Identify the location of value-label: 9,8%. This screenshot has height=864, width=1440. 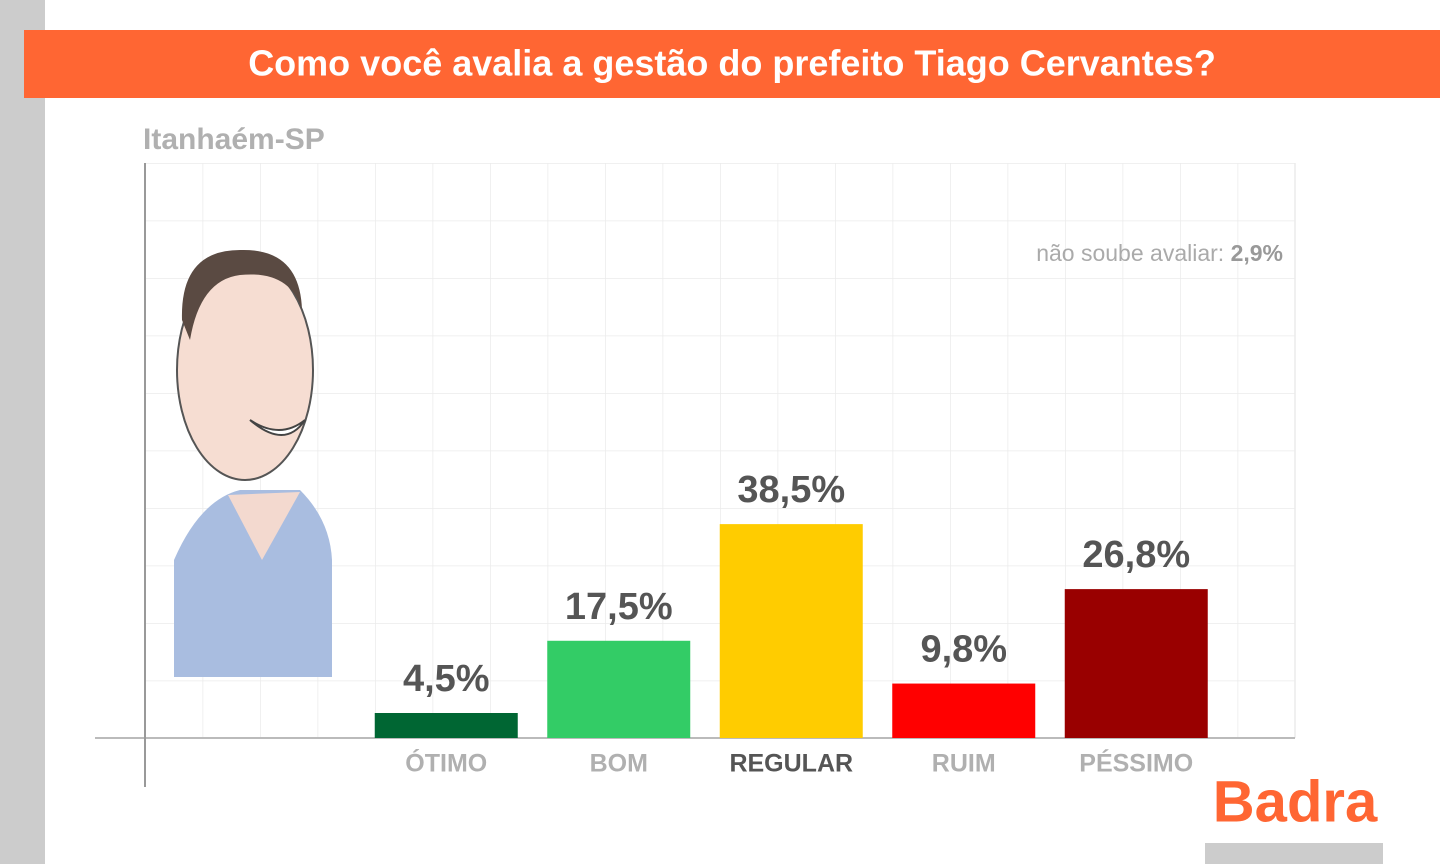
(963, 650).